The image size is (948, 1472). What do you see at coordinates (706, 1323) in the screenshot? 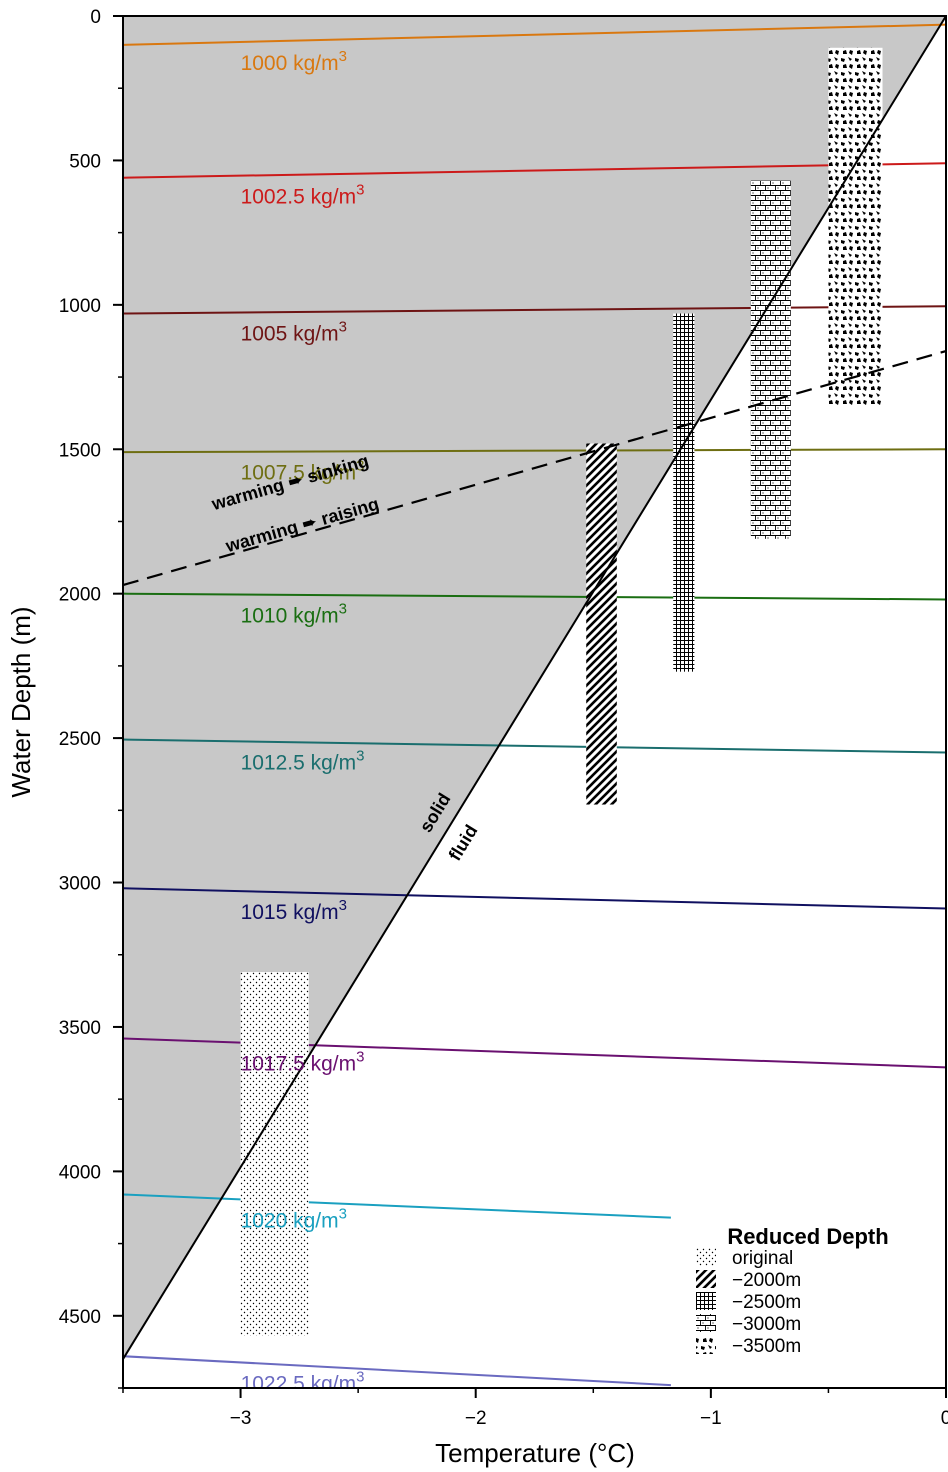
I see `legend-swatch-3000m` at bounding box center [706, 1323].